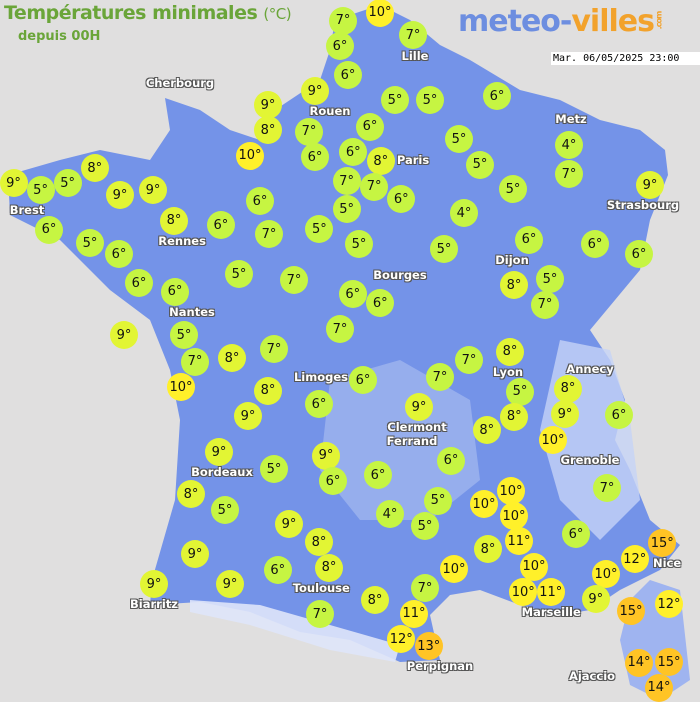  What do you see at coordinates (428, 646) in the screenshot?
I see `temperature-marker: 13°` at bounding box center [428, 646].